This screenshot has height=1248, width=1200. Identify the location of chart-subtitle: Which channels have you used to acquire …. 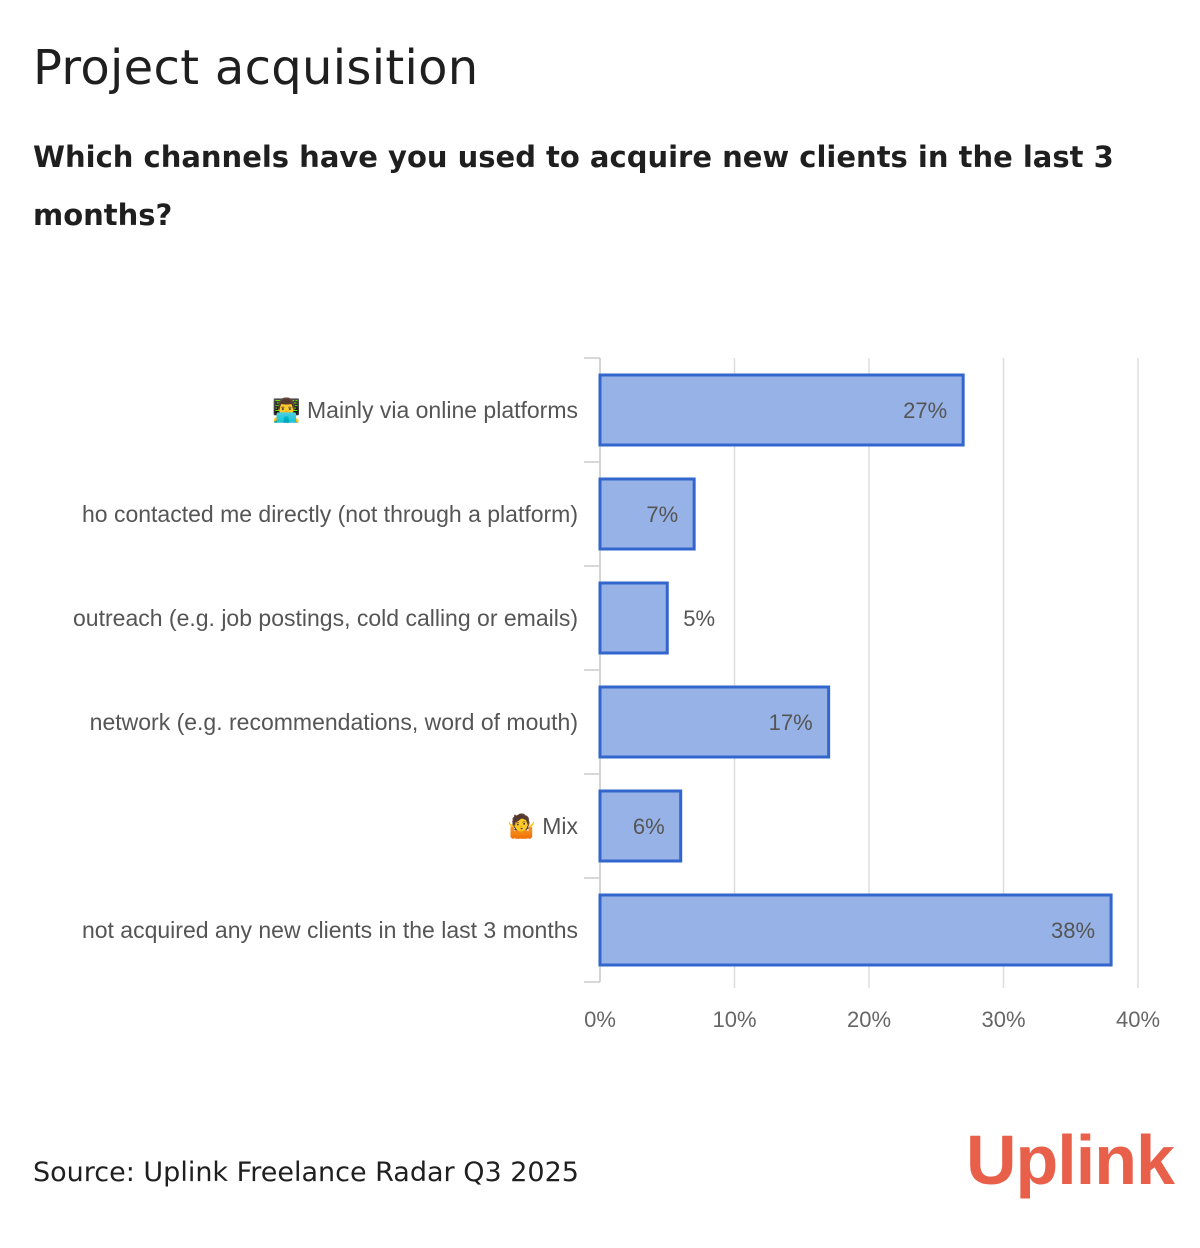
(573, 186).